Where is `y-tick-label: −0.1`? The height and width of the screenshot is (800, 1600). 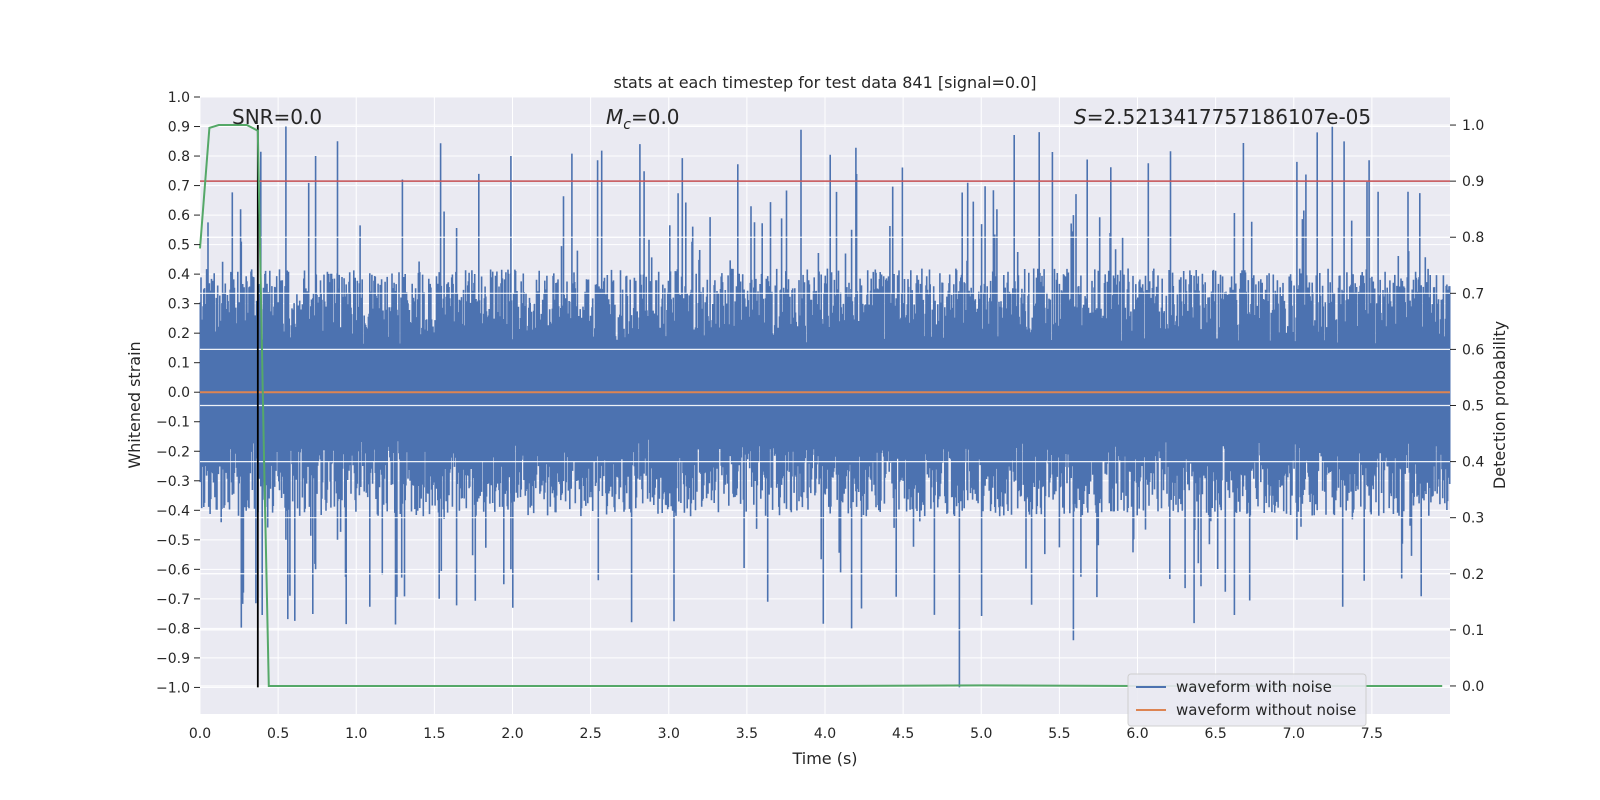 y-tick-label: −0.1 is located at coordinates (173, 423).